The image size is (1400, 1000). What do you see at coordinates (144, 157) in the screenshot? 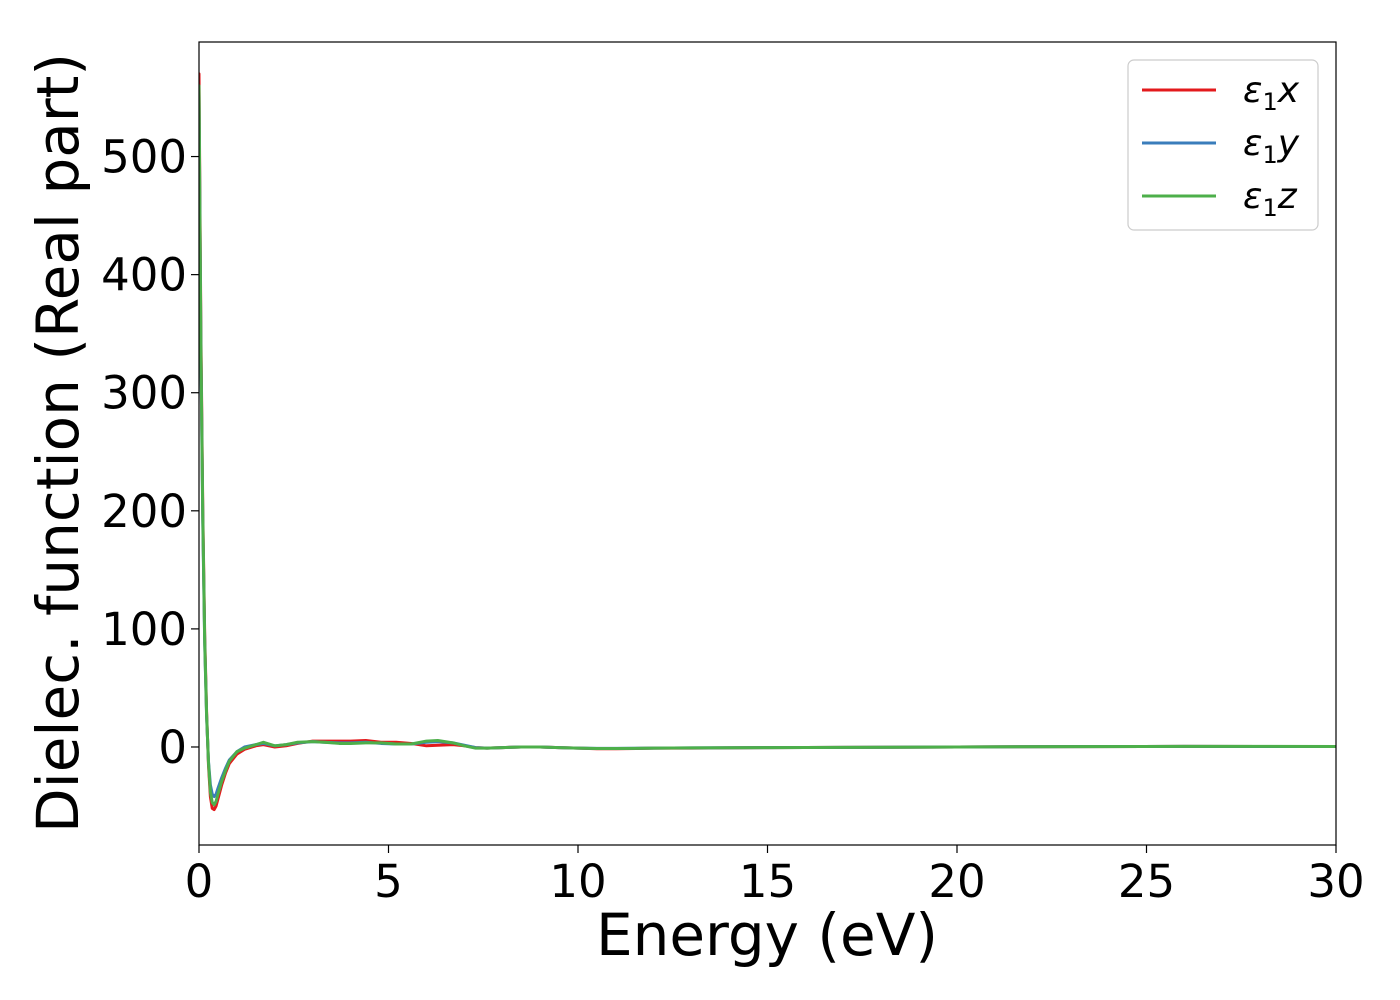
I see `y-tick-label: 500` at bounding box center [144, 157].